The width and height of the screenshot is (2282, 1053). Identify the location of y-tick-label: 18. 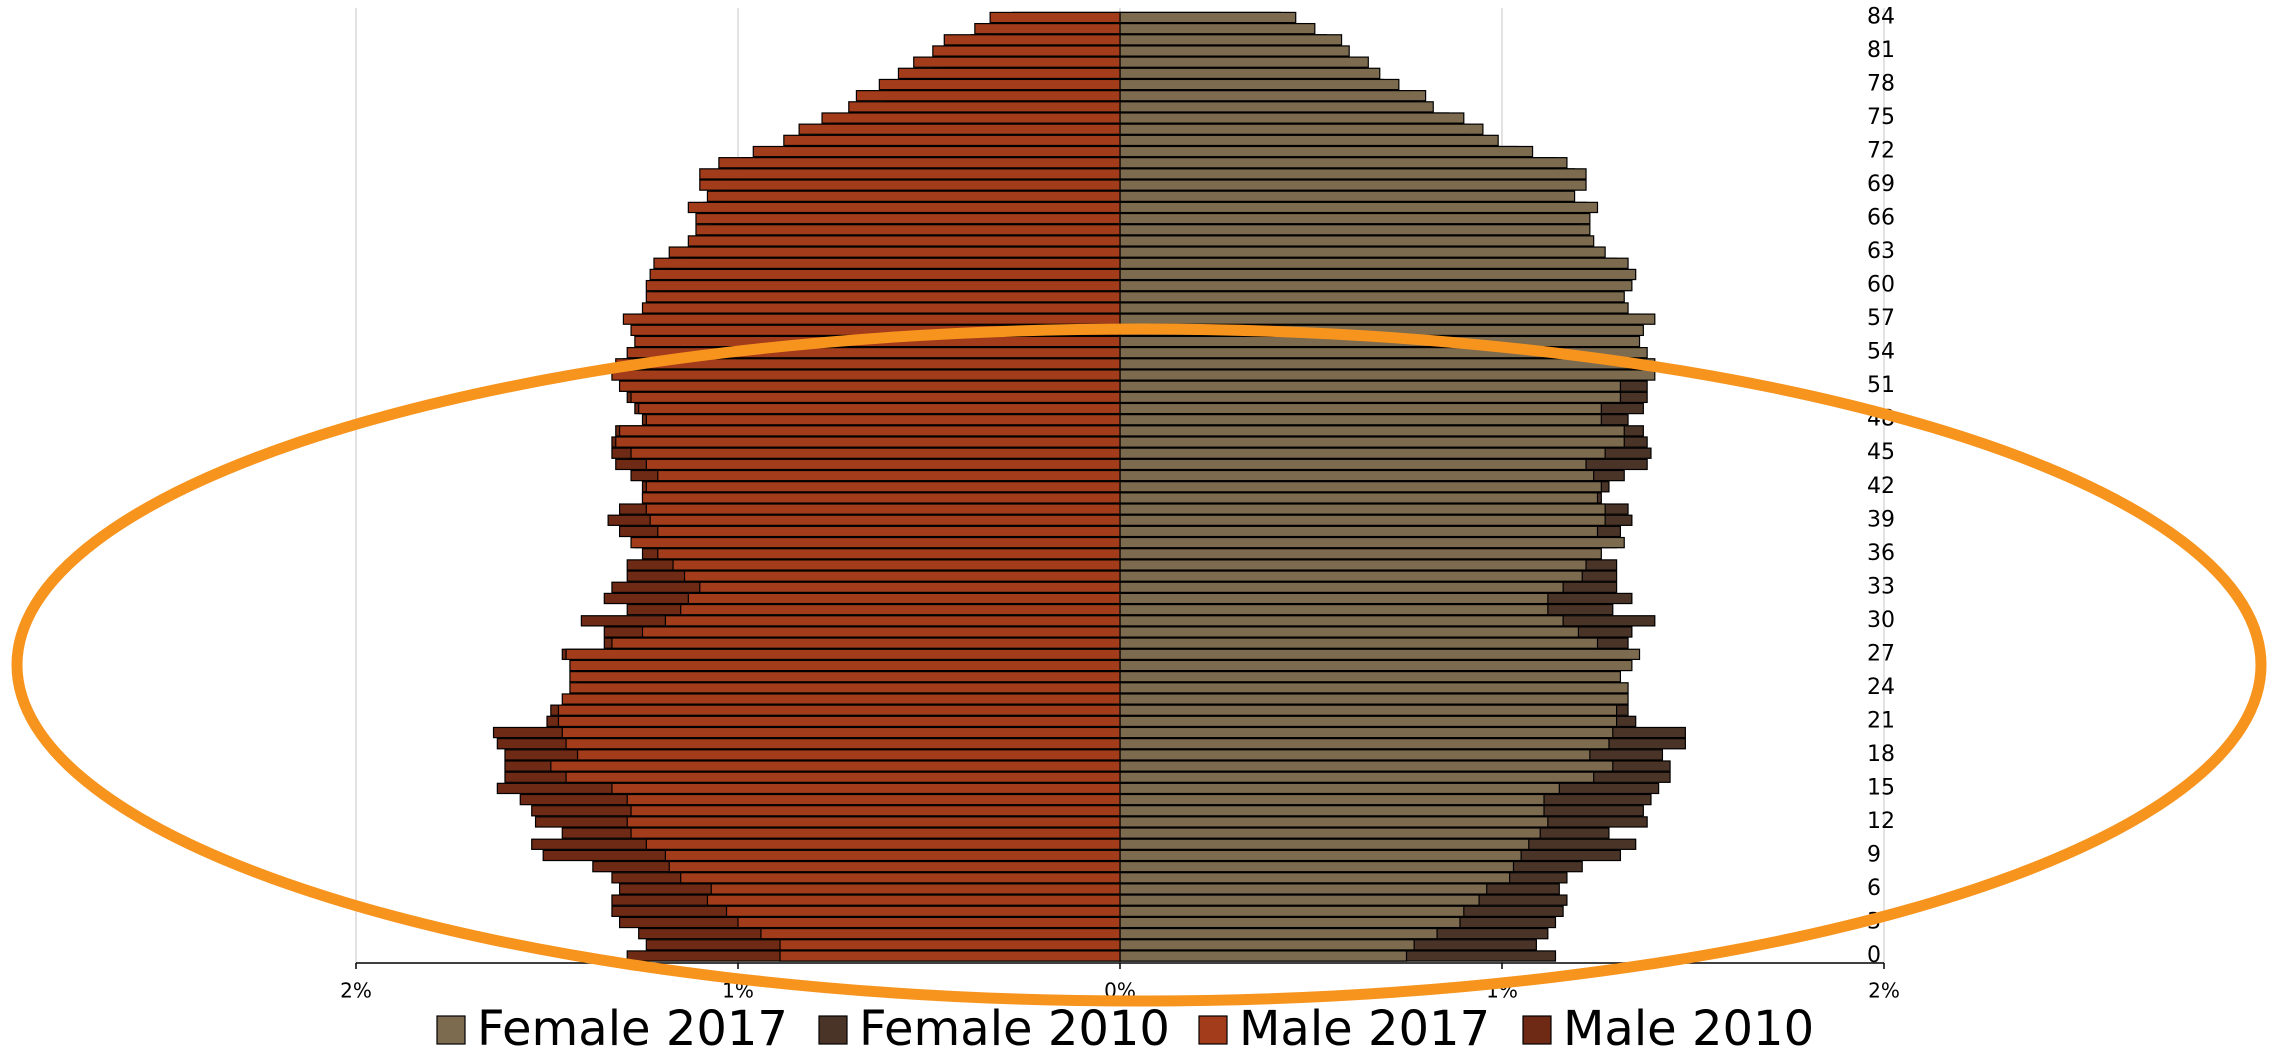
(1881, 754).